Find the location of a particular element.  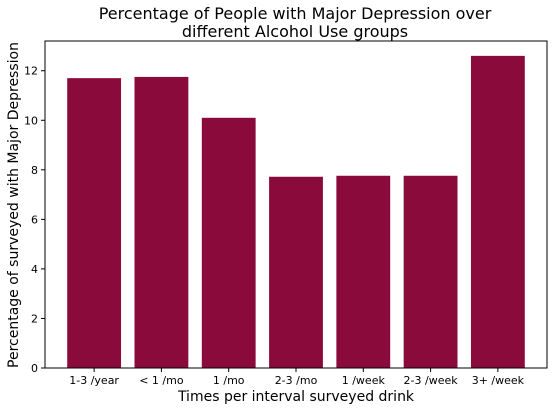

y-tick-label-2: 4 is located at coordinates (34, 269).